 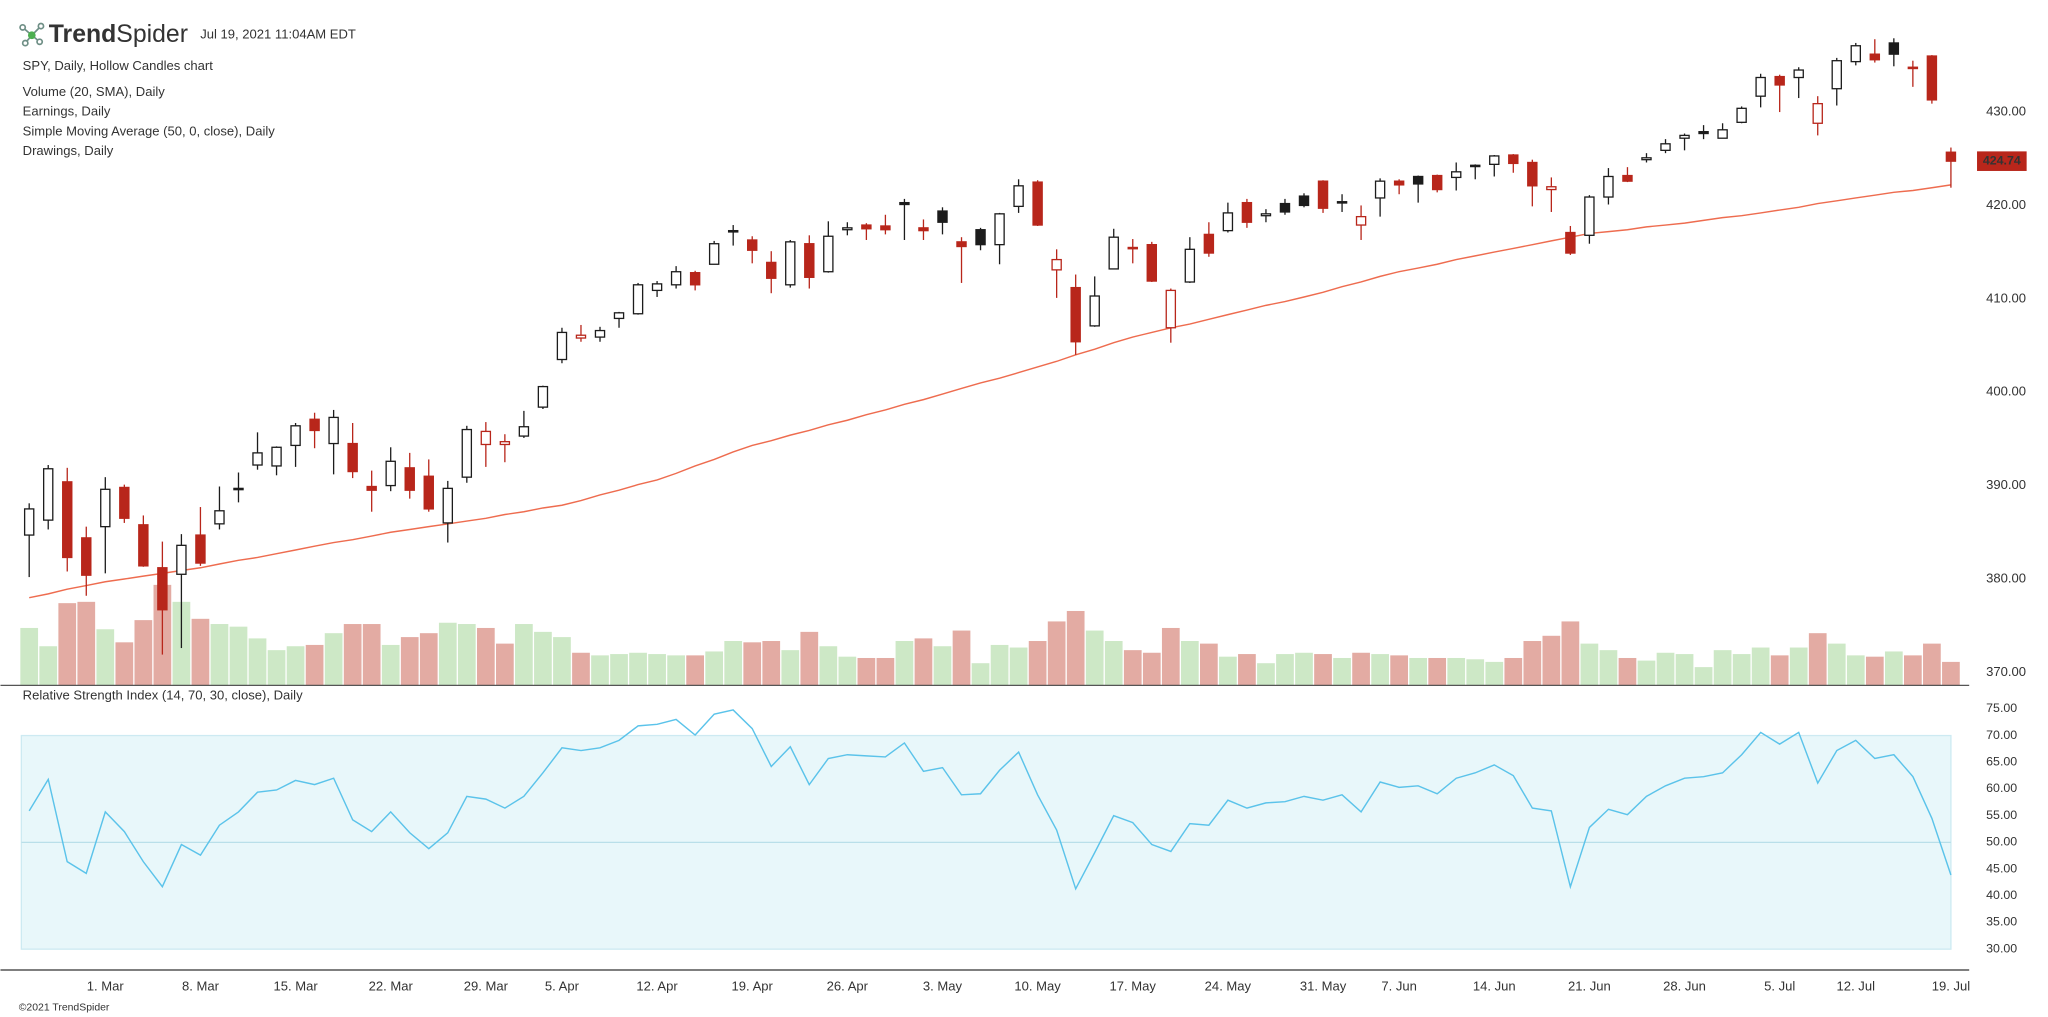 I want to click on x-tick-label: 28. Jun, so click(x=1684, y=985).